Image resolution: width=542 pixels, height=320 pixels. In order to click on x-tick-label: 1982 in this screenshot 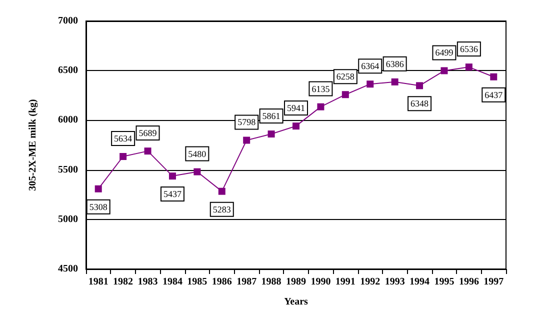, I will do `click(123, 282)`.